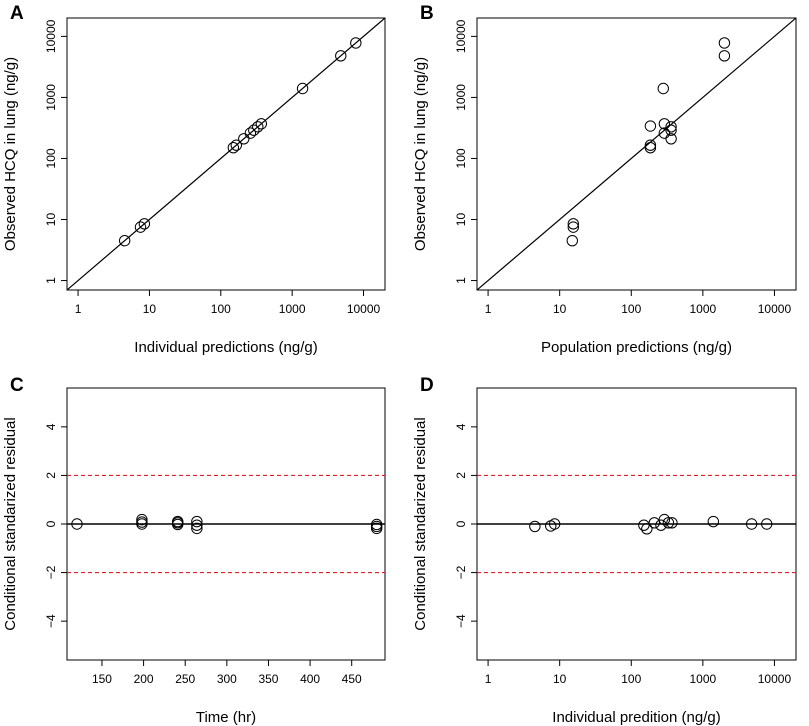 Image resolution: width=809 pixels, height=726 pixels. I want to click on x-tick-label: 150, so click(102, 679).